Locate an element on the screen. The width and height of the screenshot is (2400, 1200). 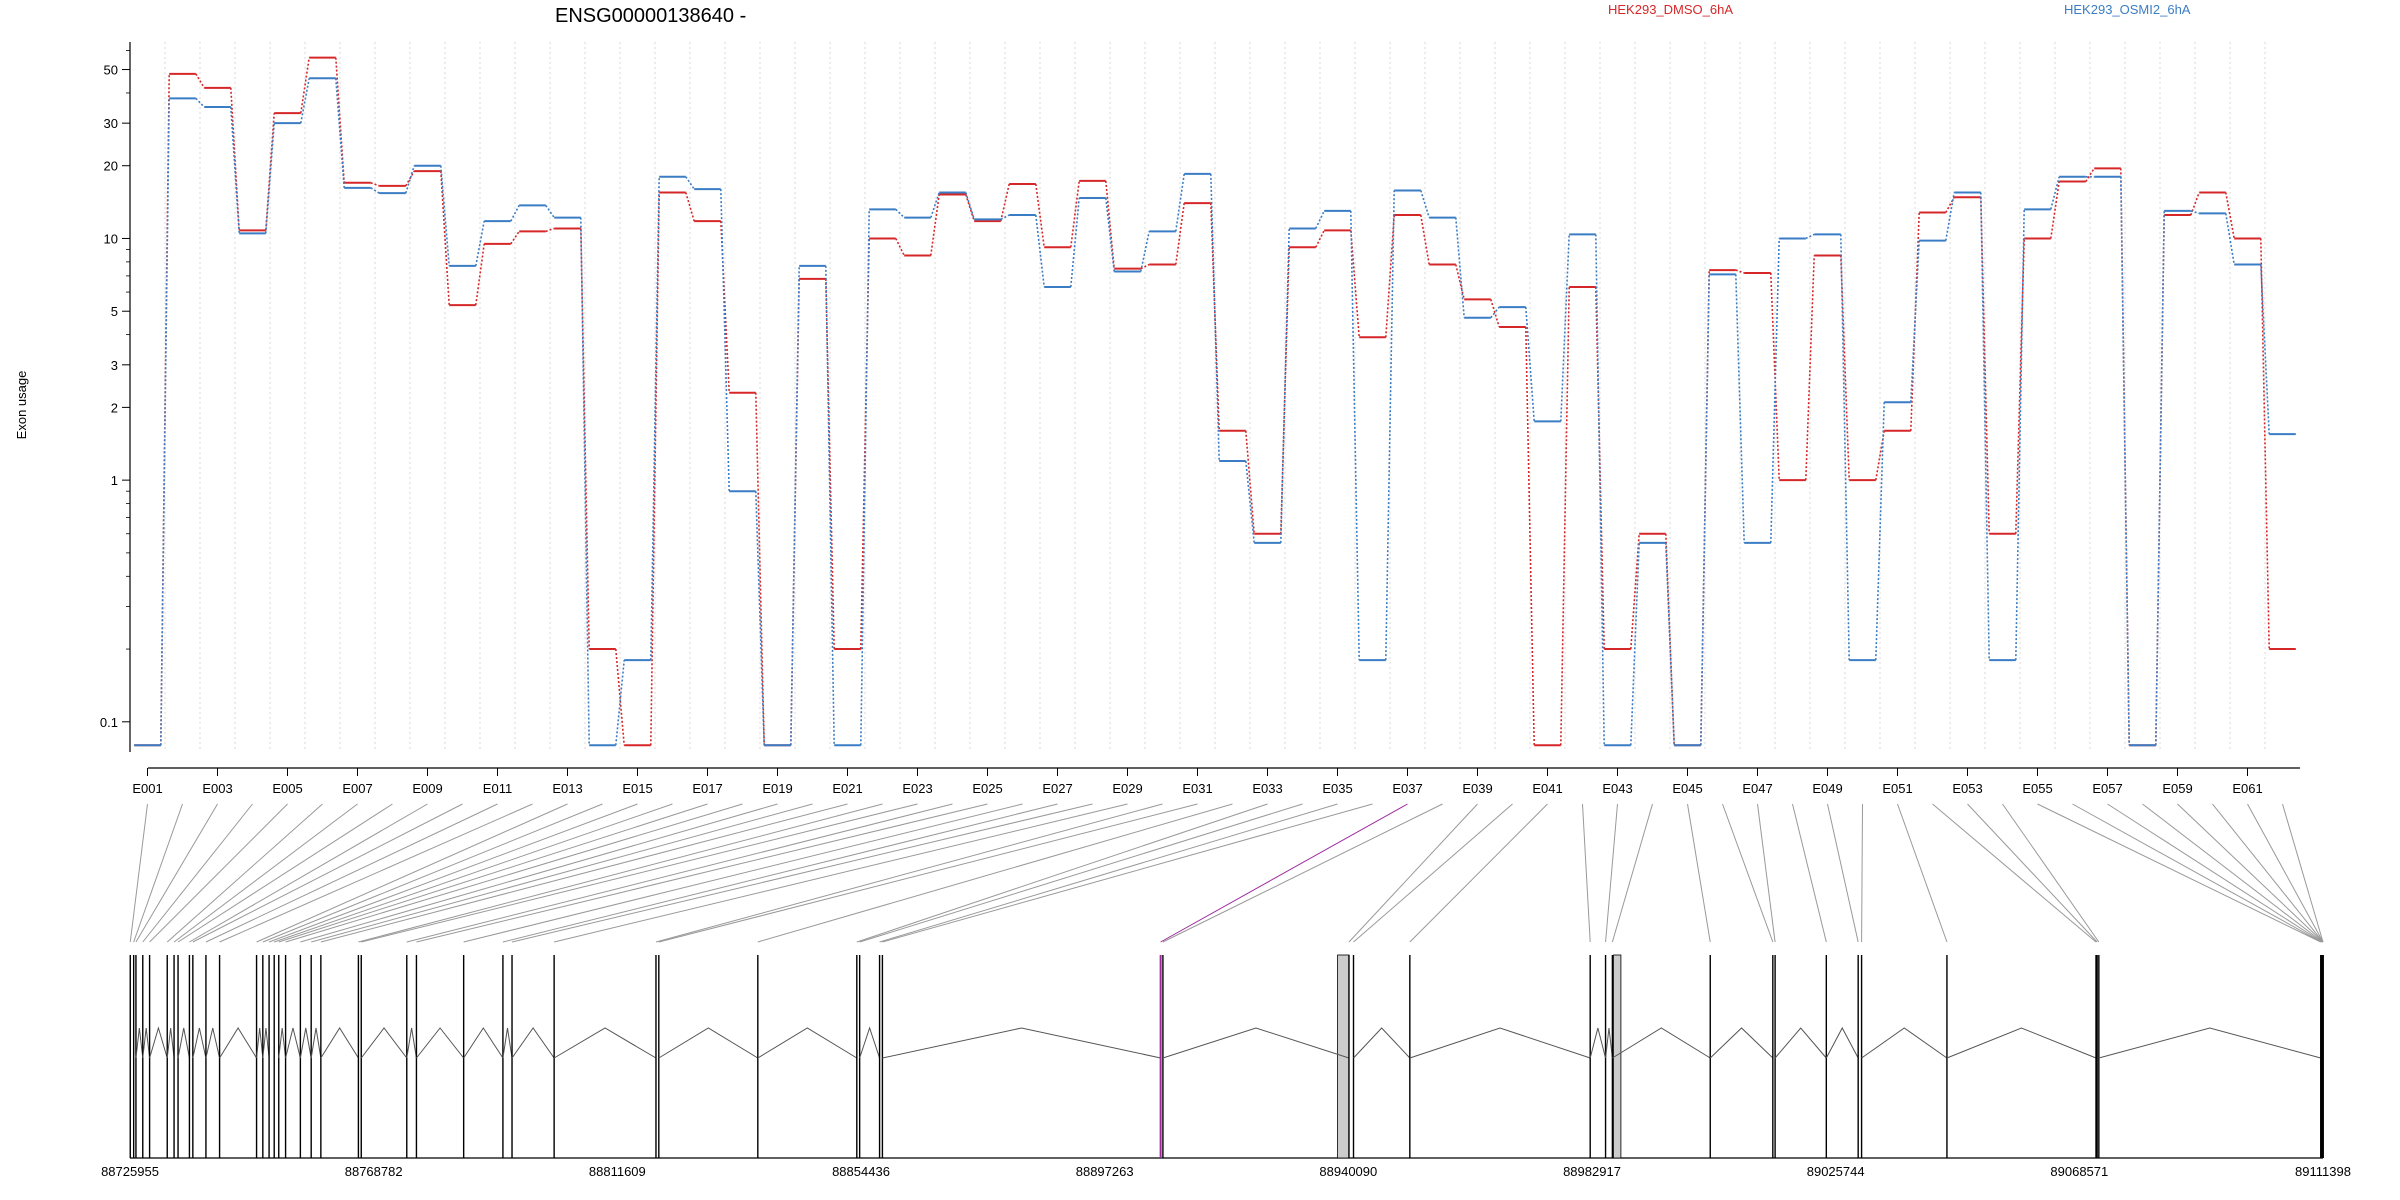
x-tick-label: E043 is located at coordinates (1617, 788).